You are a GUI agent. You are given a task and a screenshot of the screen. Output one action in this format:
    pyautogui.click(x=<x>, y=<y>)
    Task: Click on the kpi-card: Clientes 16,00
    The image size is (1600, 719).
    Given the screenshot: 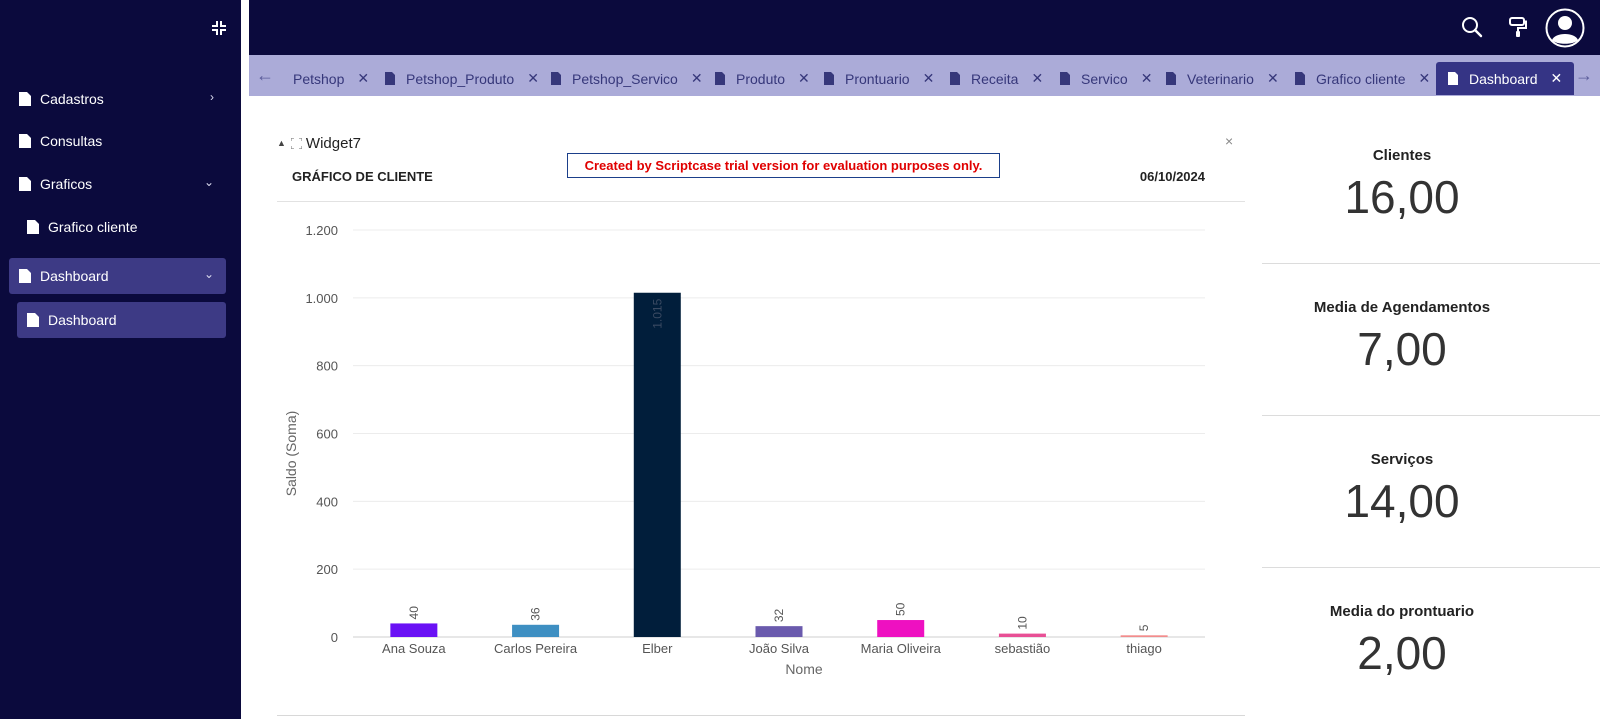 What is the action you would take?
    pyautogui.click(x=1431, y=188)
    